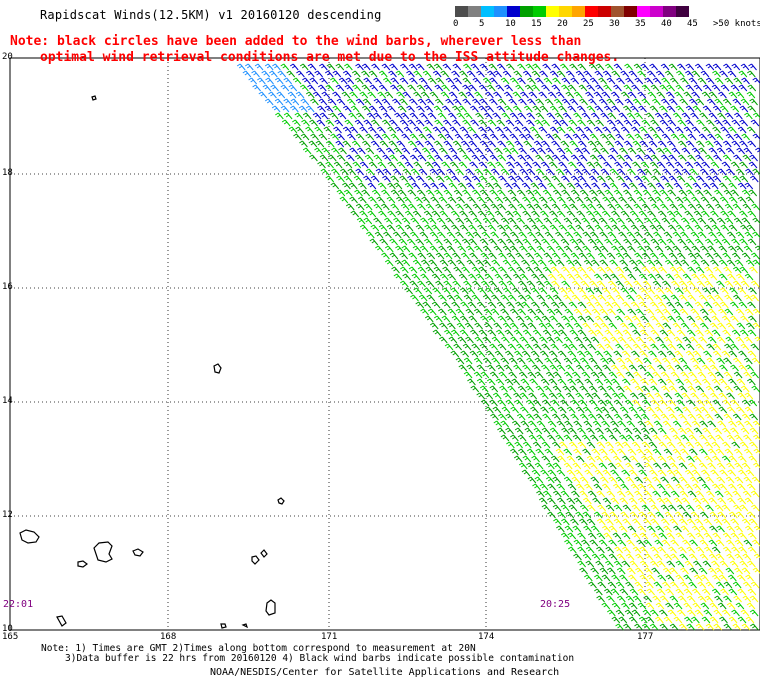  Describe the element at coordinates (645, 637) in the screenshot. I see `lon-label: 177` at that location.